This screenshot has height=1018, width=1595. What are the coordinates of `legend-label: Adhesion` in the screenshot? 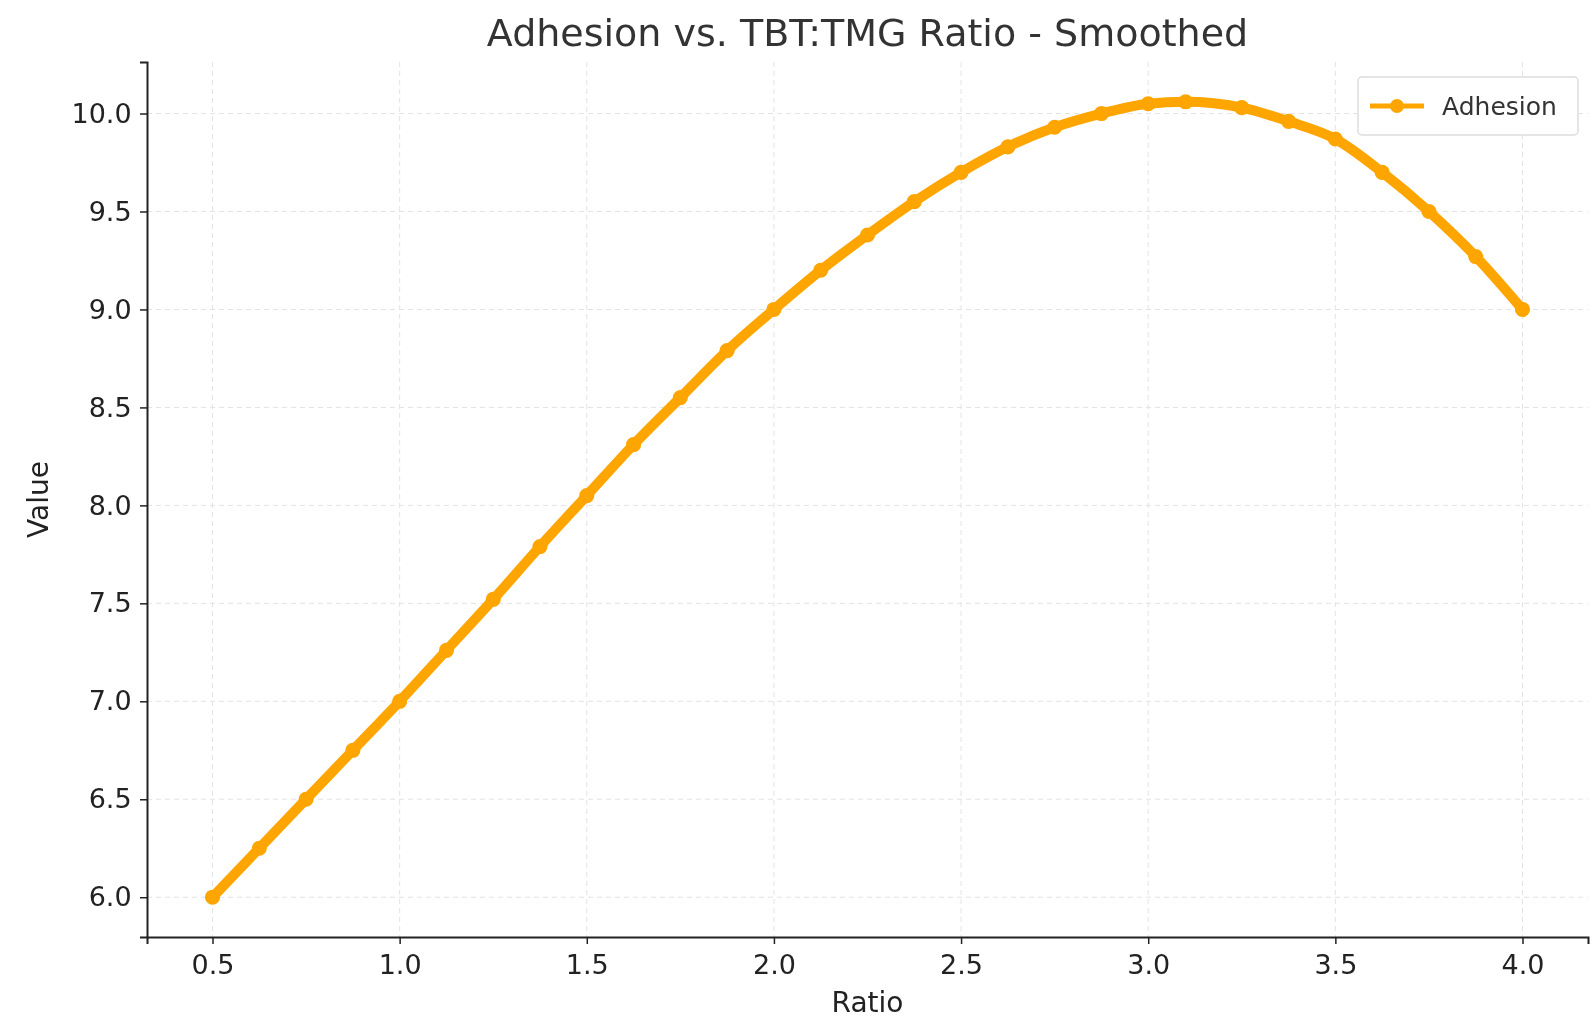 It's located at (1499, 106).